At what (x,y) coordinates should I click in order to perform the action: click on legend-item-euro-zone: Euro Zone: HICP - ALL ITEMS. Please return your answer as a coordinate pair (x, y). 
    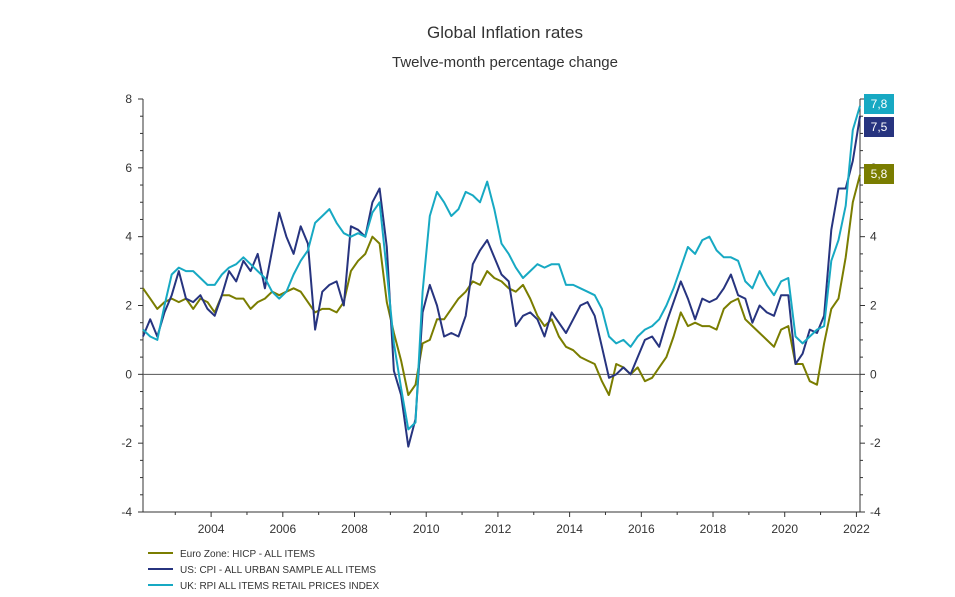
    Looking at the image, I should click on (231, 554).